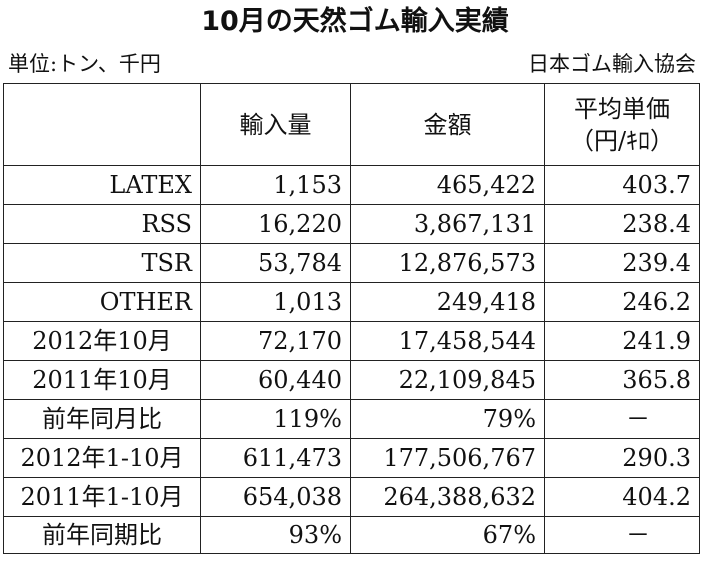  What do you see at coordinates (275, 535) in the screenshot?
I see `quantity-cell: 93%` at bounding box center [275, 535].